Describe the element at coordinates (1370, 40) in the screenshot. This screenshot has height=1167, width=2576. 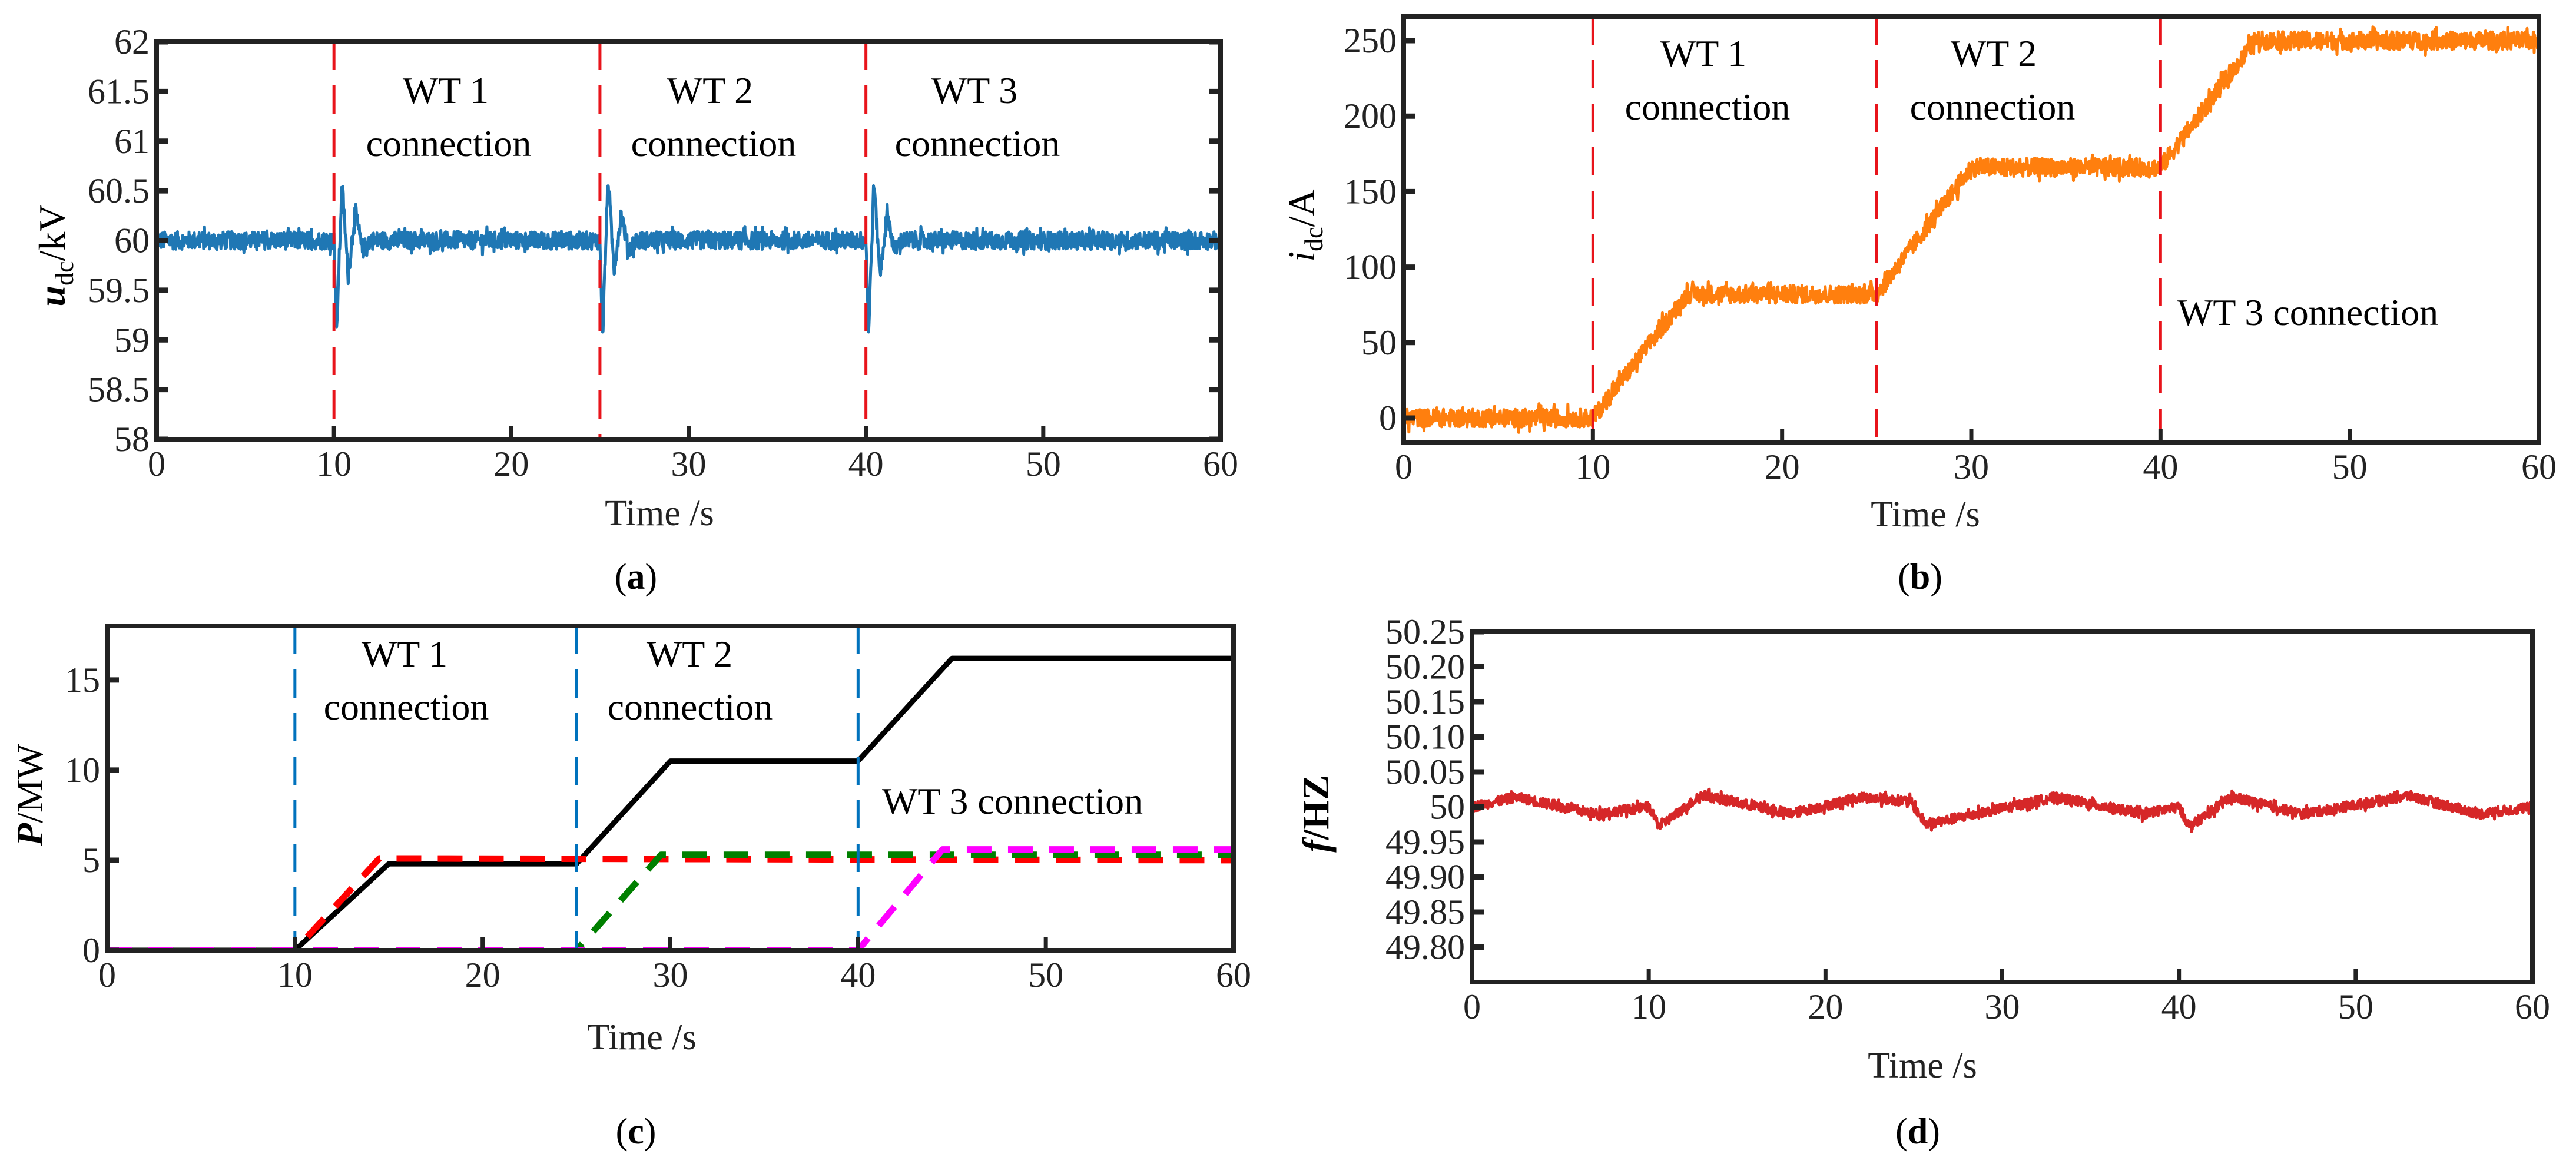
I see `y-tick-label: 250` at that location.